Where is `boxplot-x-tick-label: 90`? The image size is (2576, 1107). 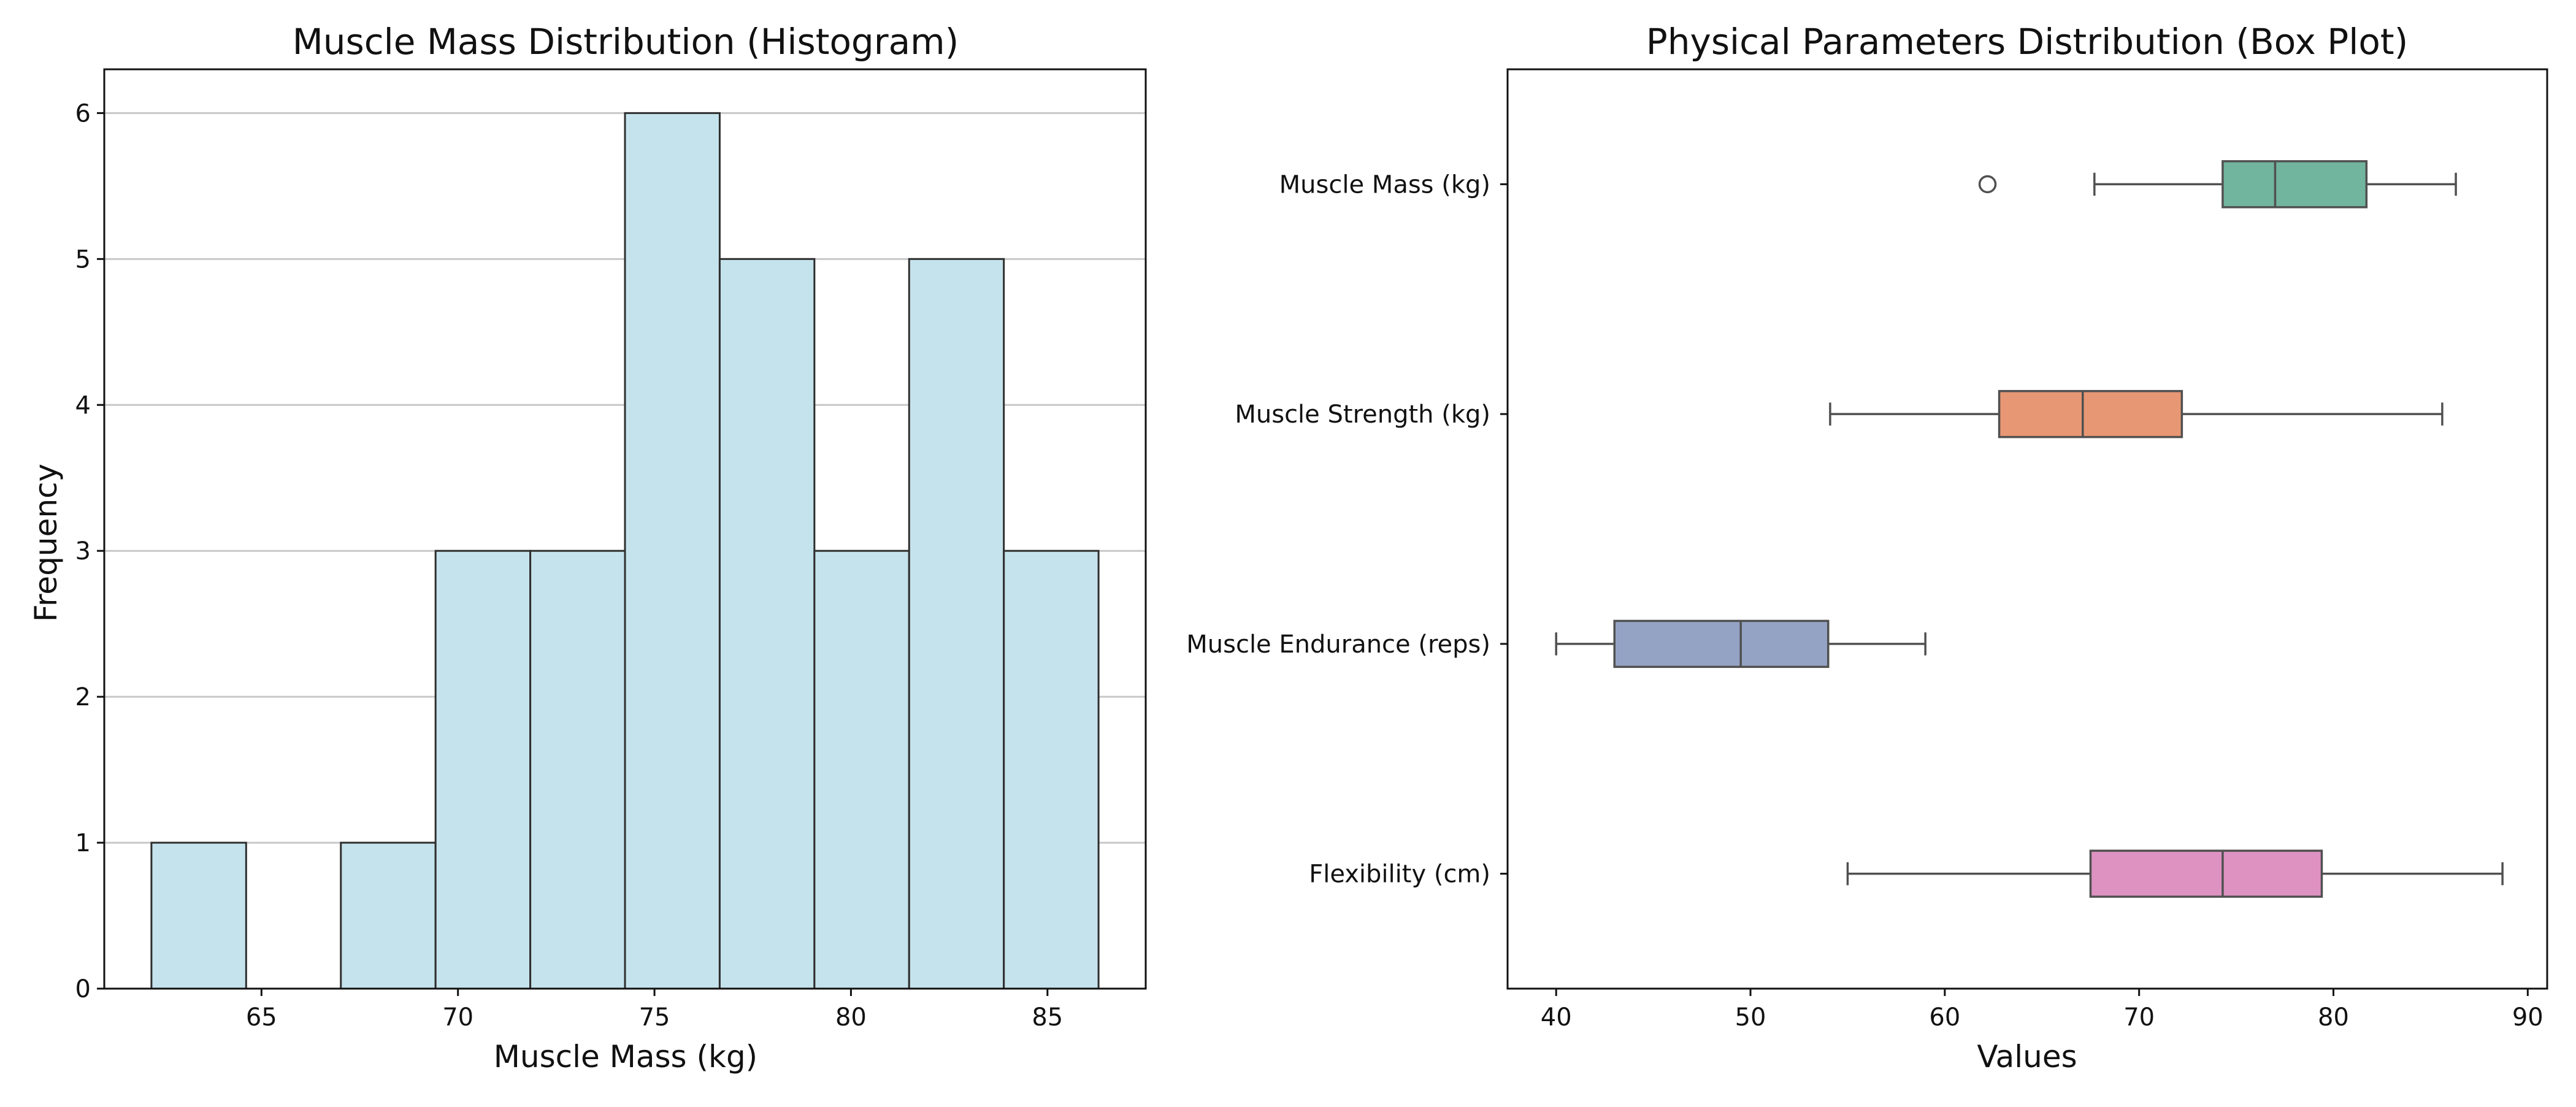 boxplot-x-tick-label: 90 is located at coordinates (2527, 1017).